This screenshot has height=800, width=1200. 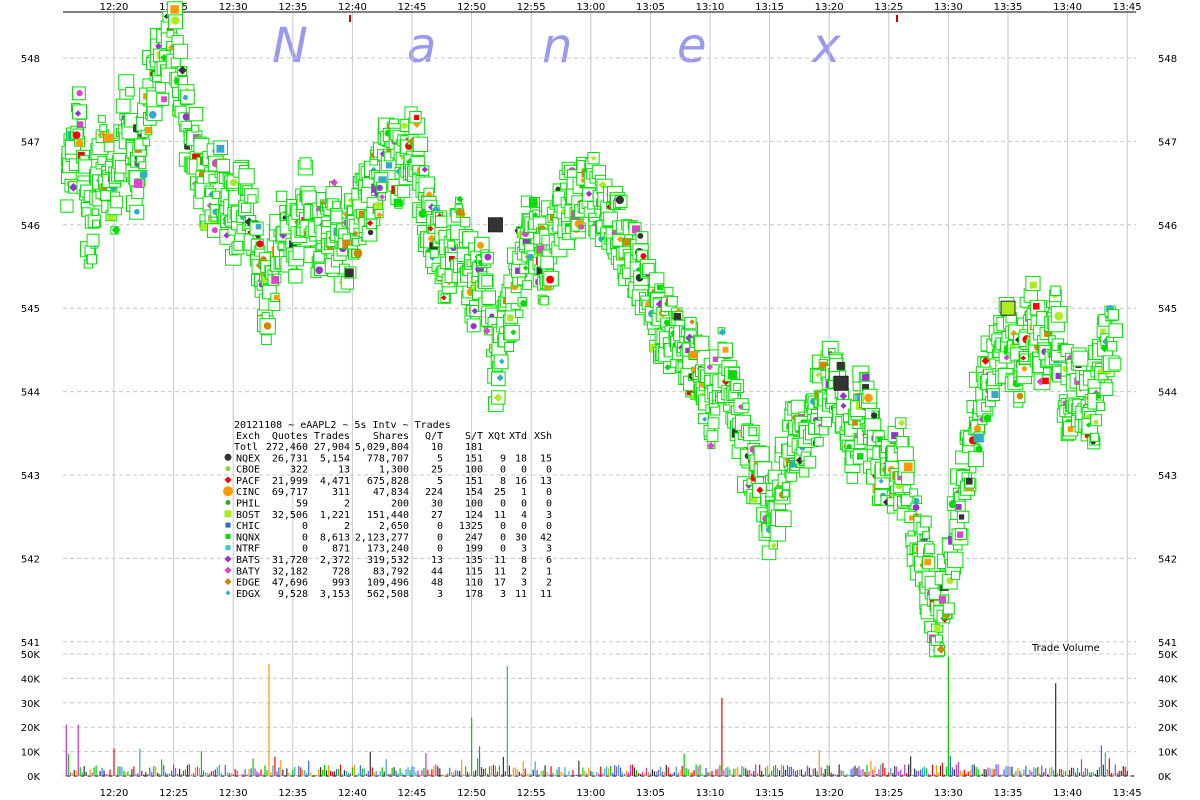 What do you see at coordinates (173, 793) in the screenshot?
I see `x-tick-label-bottom: 12:25` at bounding box center [173, 793].